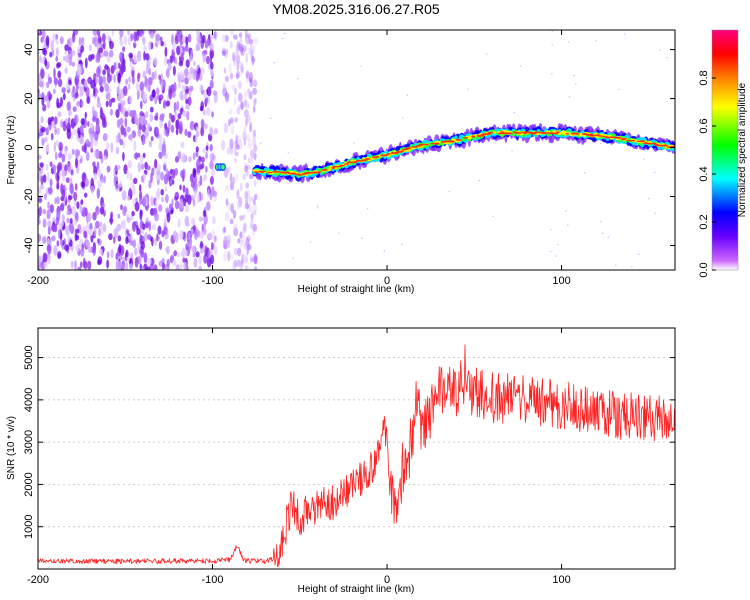  I want to click on snr-x-tick-label: 100, so click(561, 580).